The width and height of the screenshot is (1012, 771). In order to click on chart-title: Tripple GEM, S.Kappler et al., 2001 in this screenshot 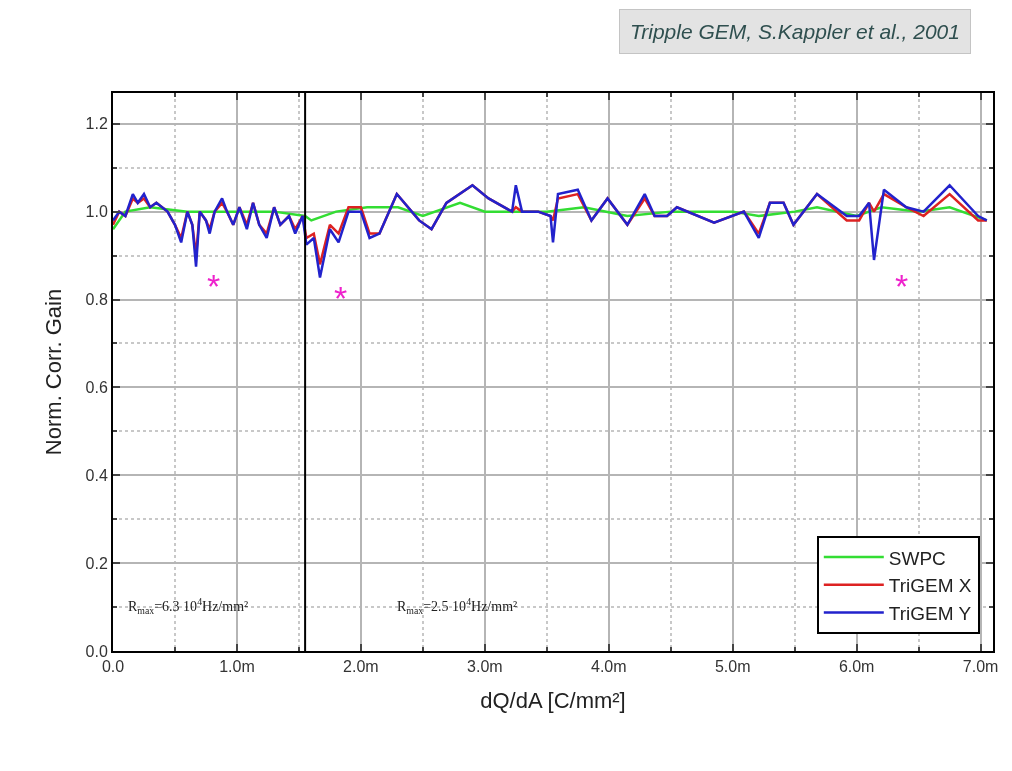, I will do `click(795, 31)`.